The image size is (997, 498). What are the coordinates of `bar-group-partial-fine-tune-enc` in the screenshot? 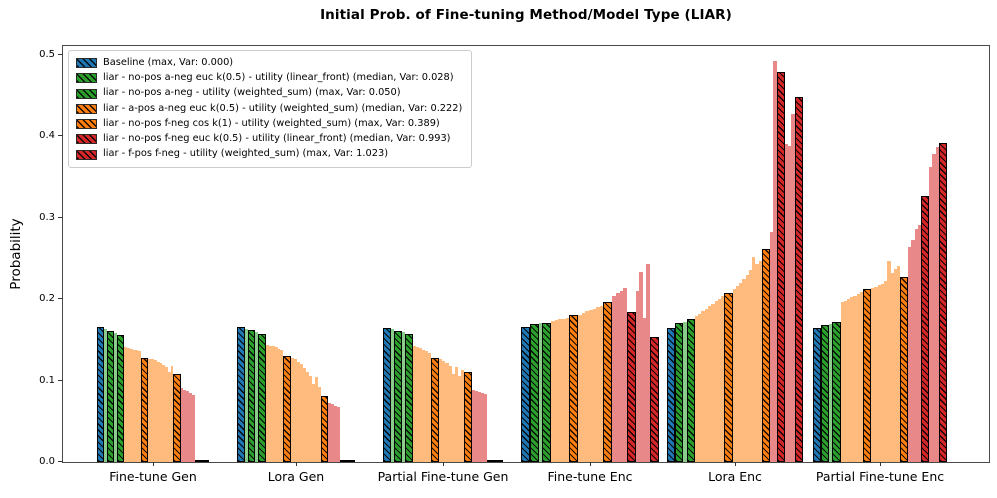 It's located at (880, 302).